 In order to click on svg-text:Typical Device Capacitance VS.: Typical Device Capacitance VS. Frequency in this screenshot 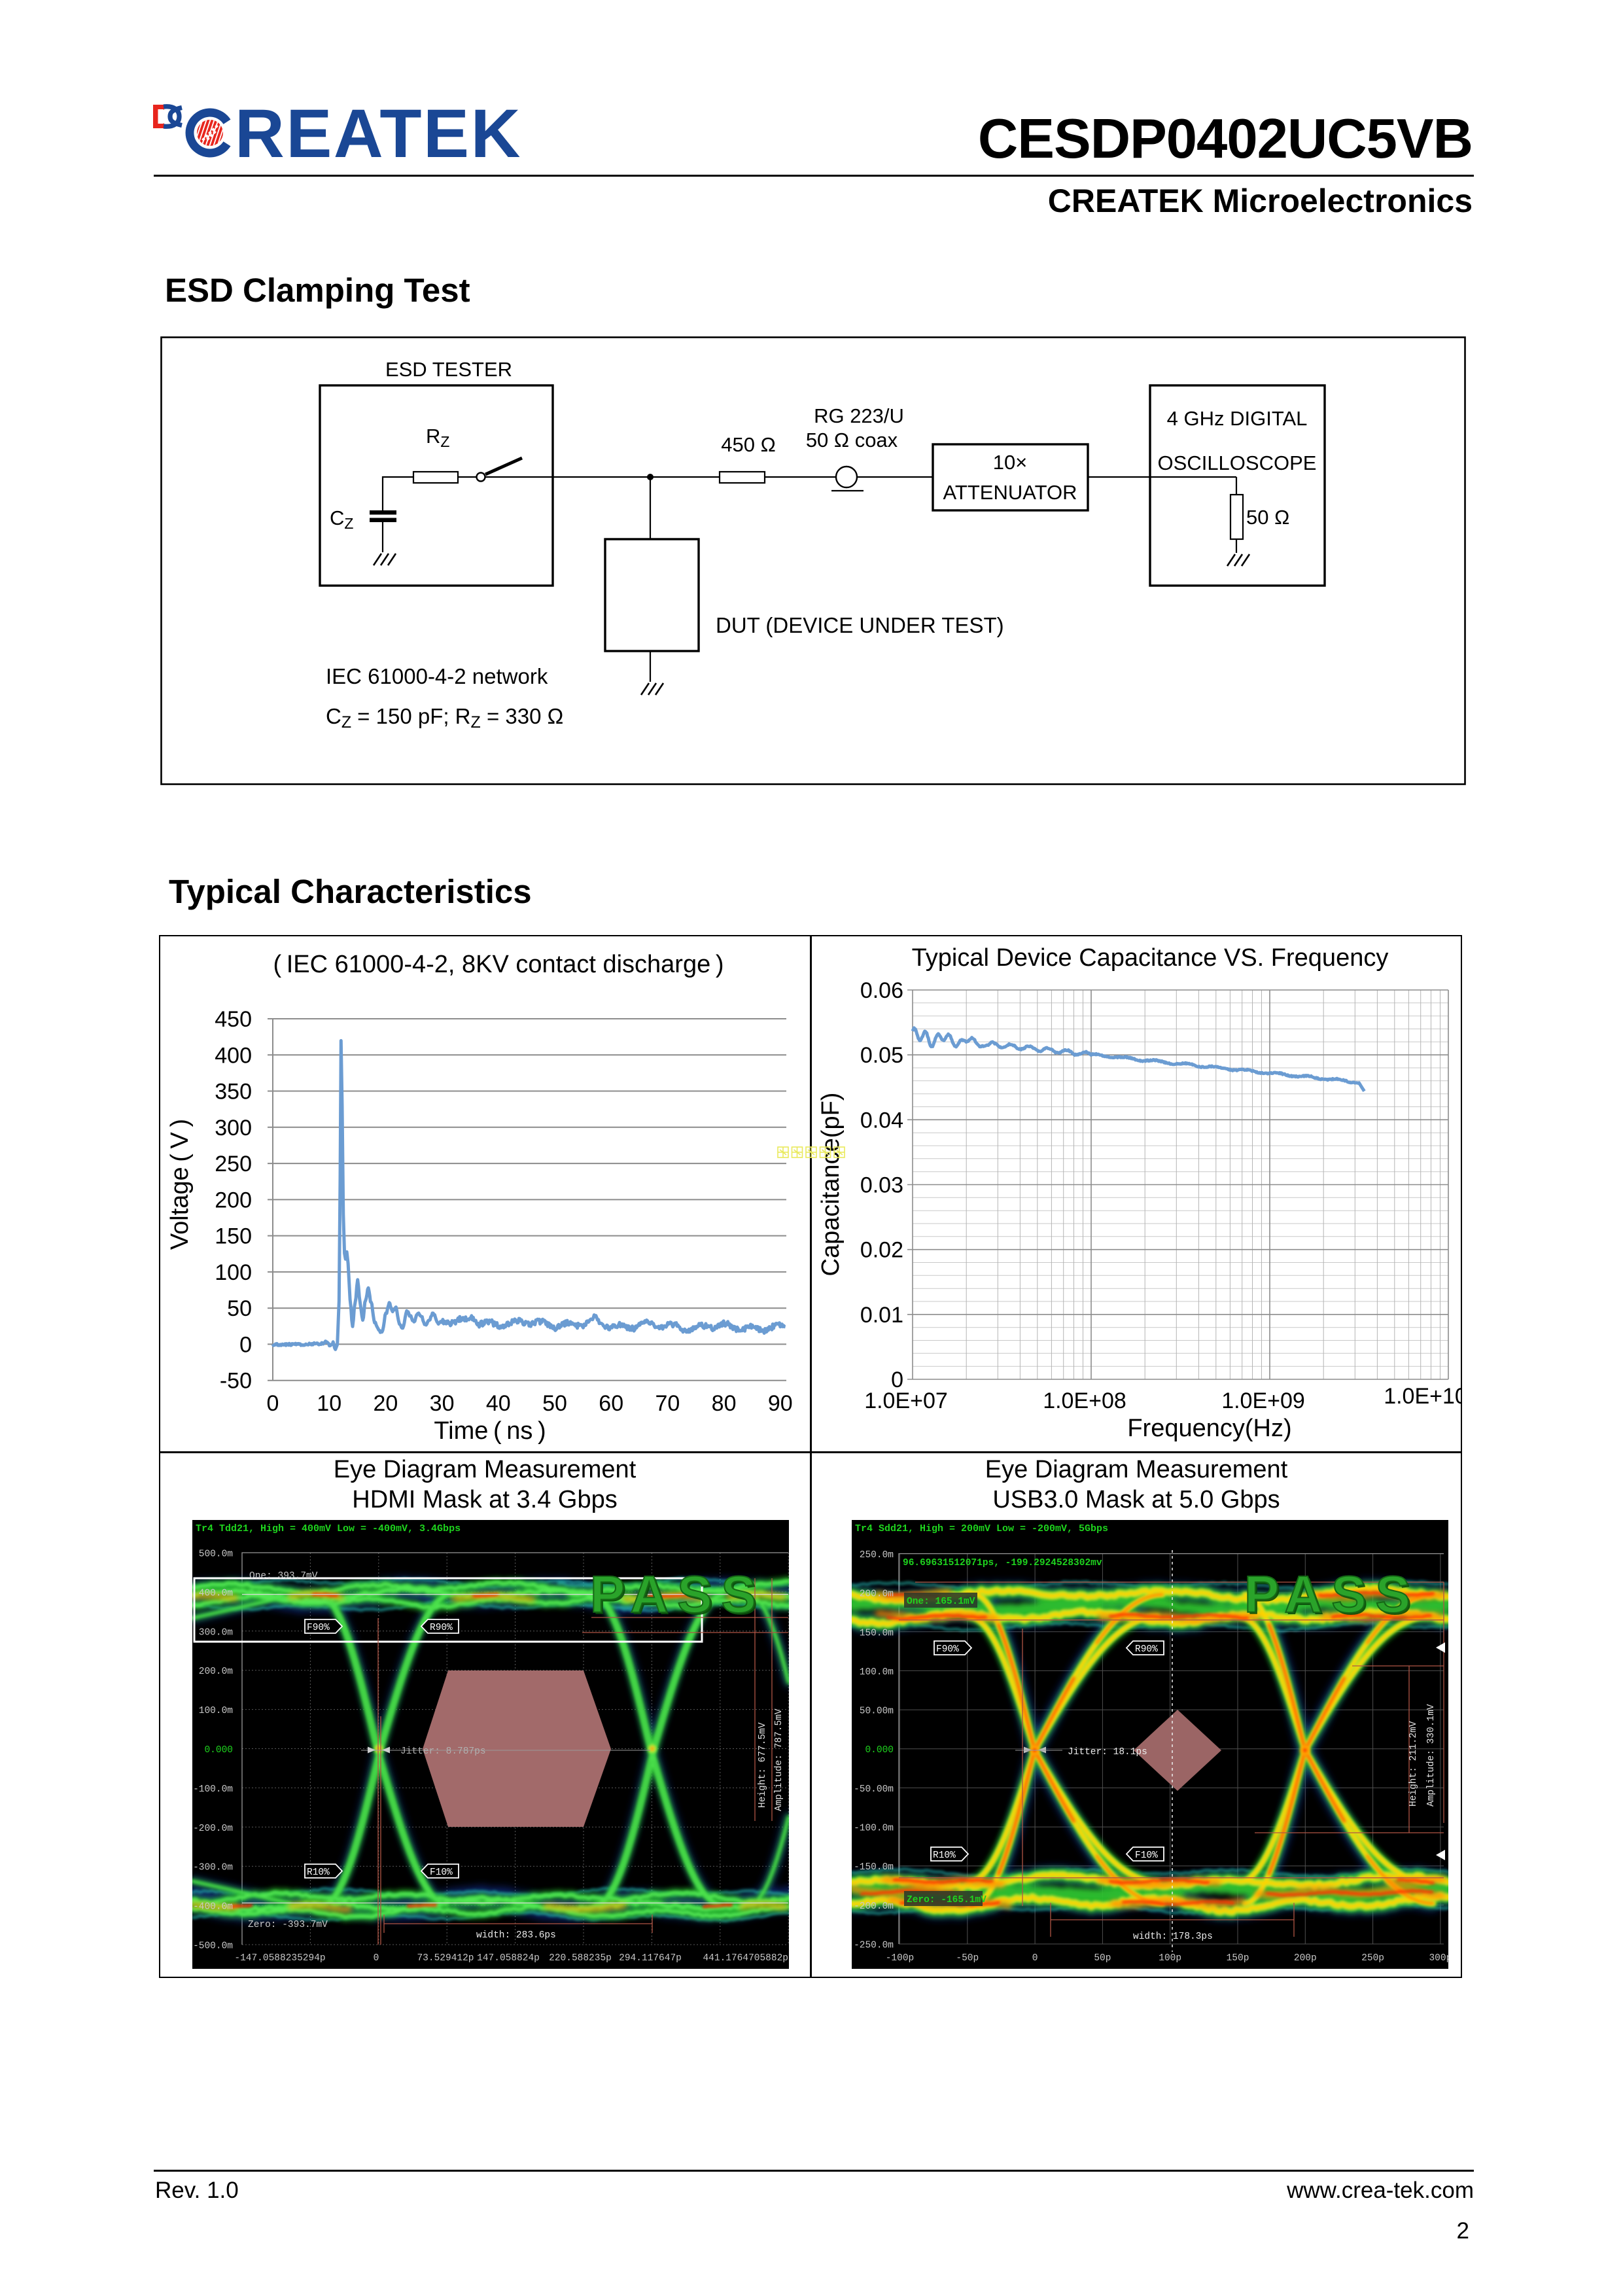, I will do `click(1150, 958)`.